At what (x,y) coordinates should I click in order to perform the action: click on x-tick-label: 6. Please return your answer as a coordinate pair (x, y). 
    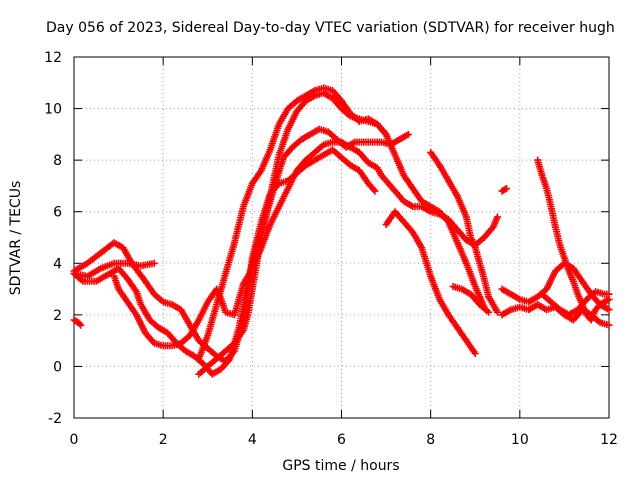
    Looking at the image, I should click on (341, 440).